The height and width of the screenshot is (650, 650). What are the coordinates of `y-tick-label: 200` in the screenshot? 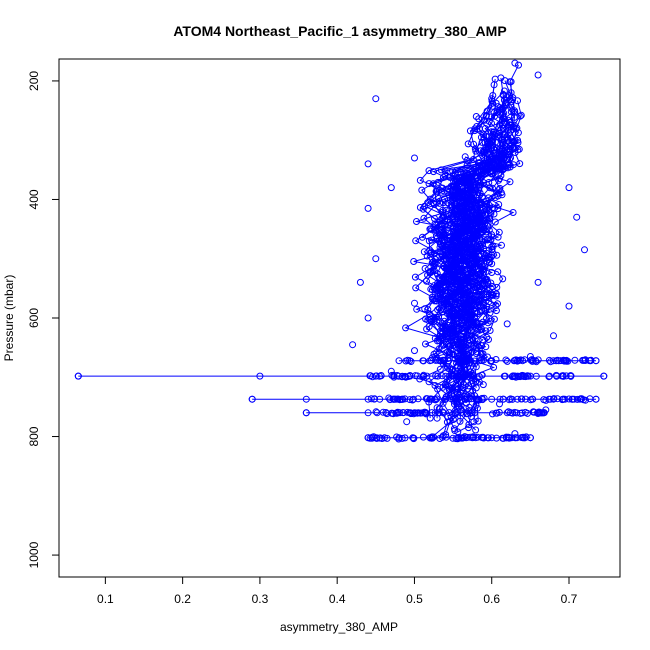 It's located at (34, 81).